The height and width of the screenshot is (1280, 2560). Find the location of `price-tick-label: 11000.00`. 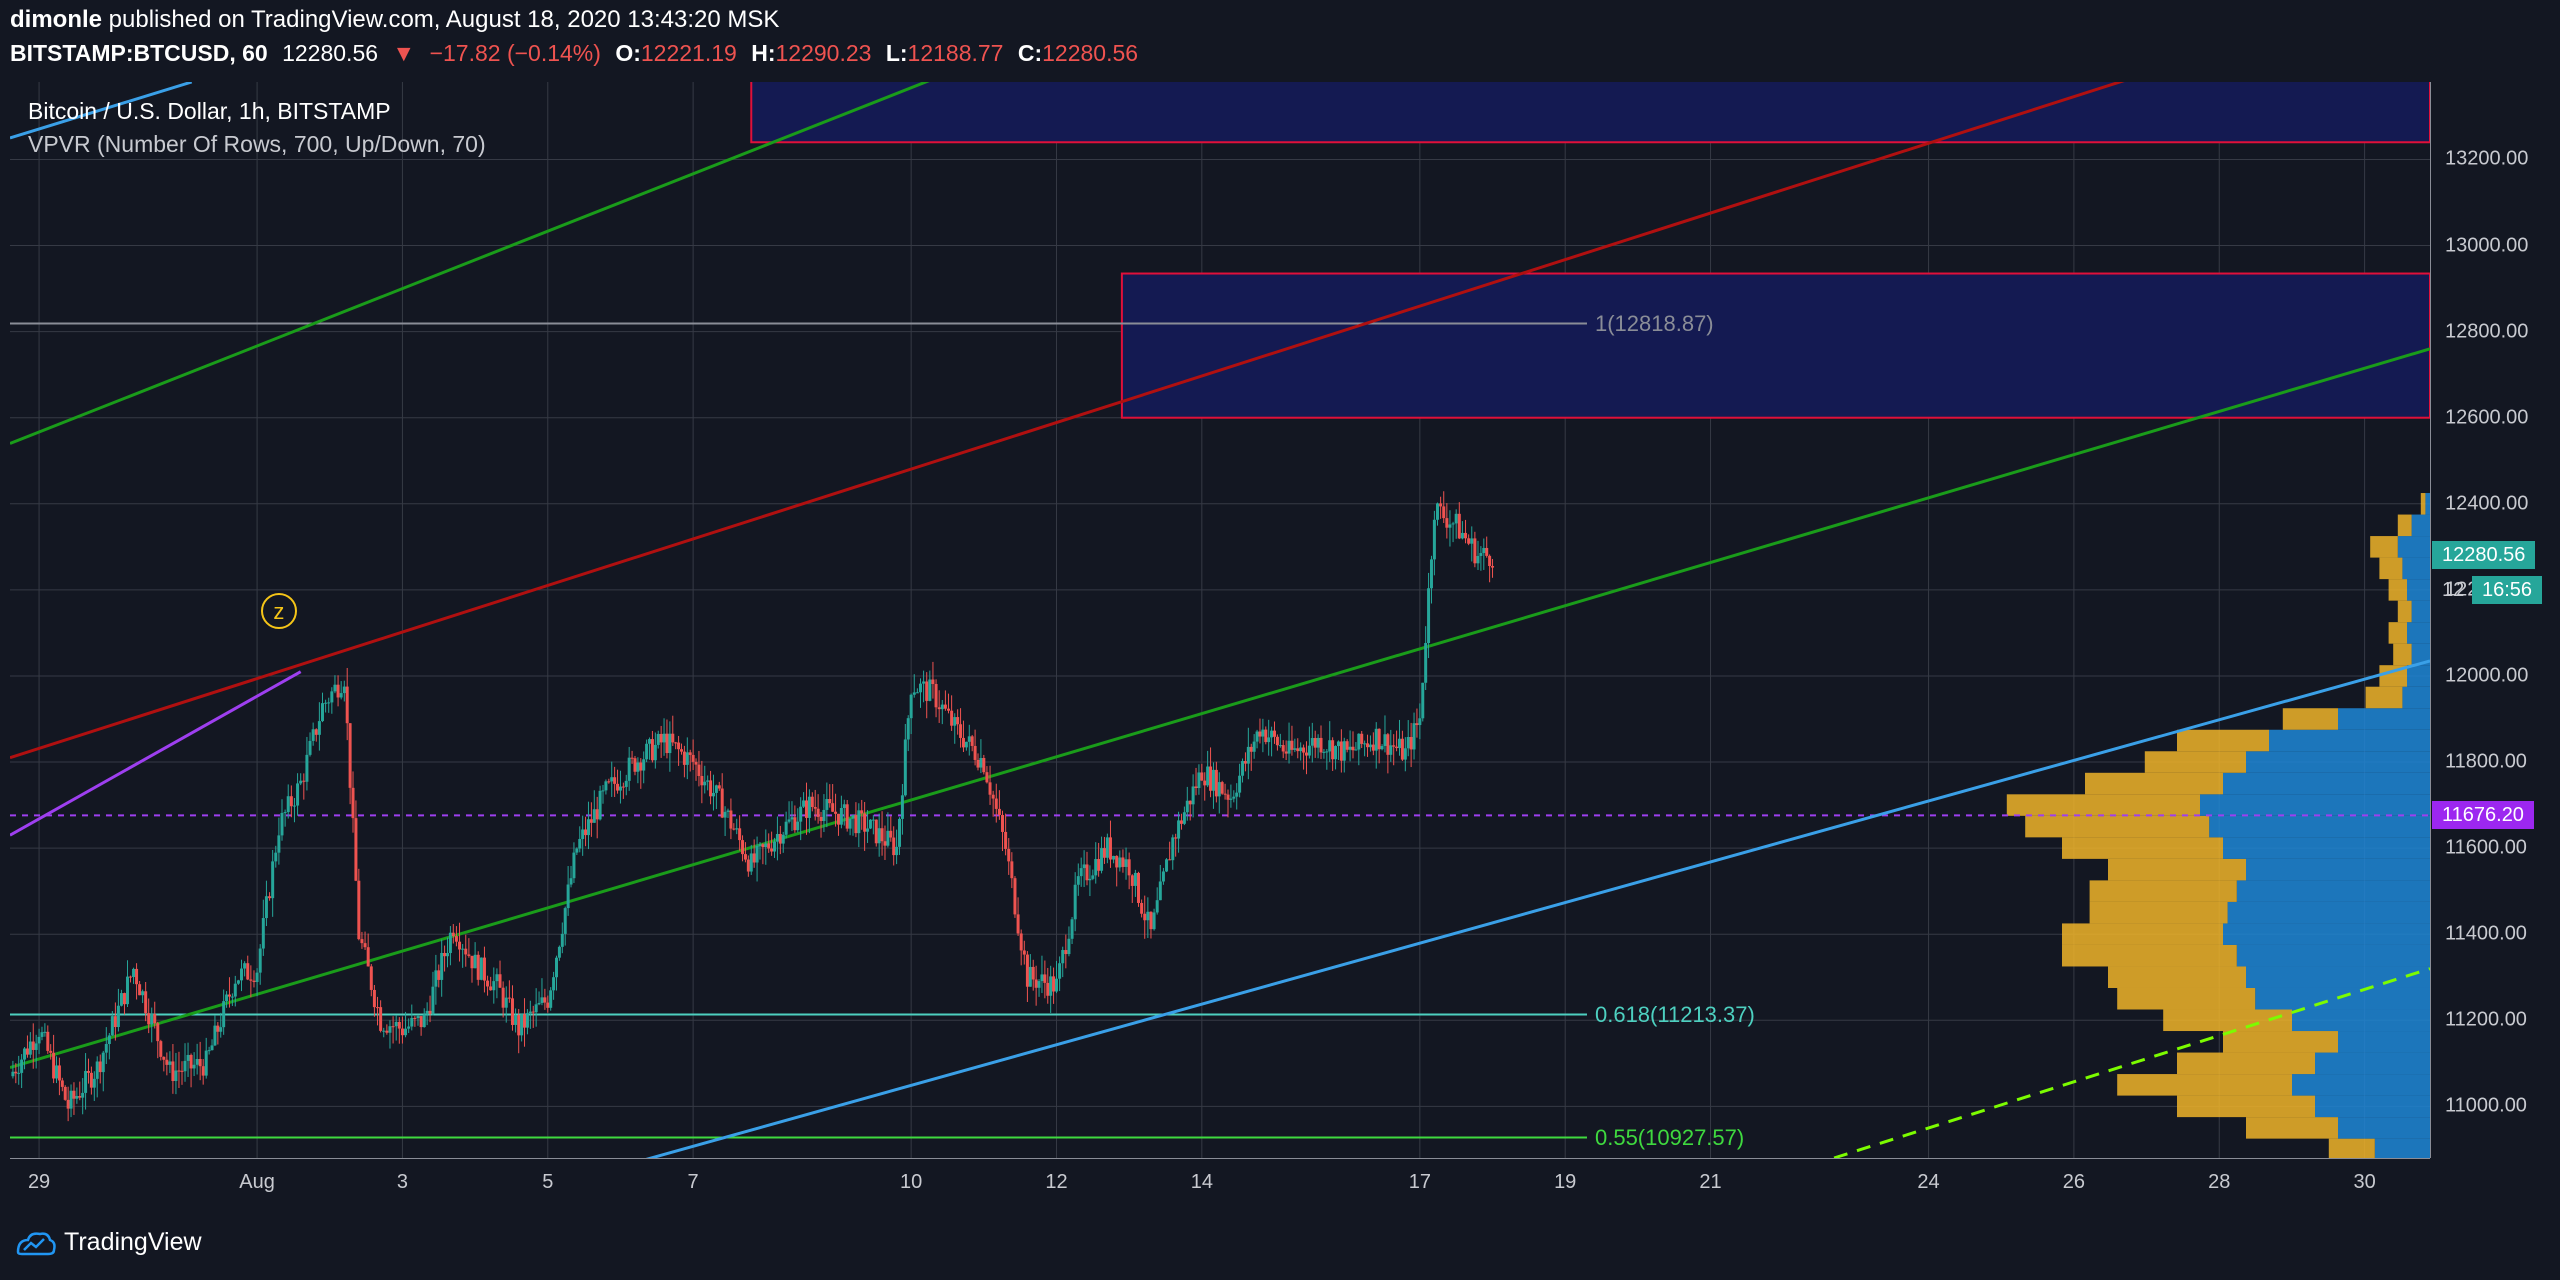

price-tick-label: 11000.00 is located at coordinates (2486, 1105).